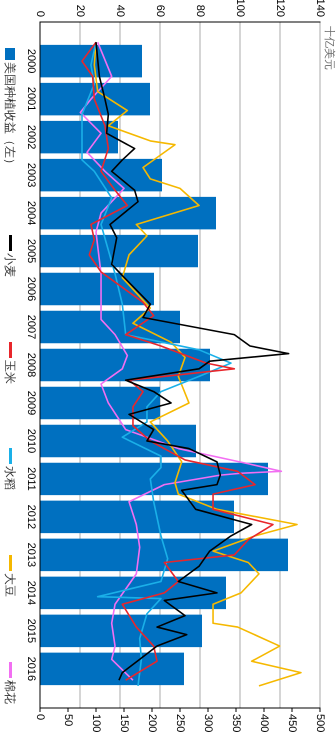  Describe the element at coordinates (30, 327) in the screenshot. I see `y-tick-label: 2007` at that location.